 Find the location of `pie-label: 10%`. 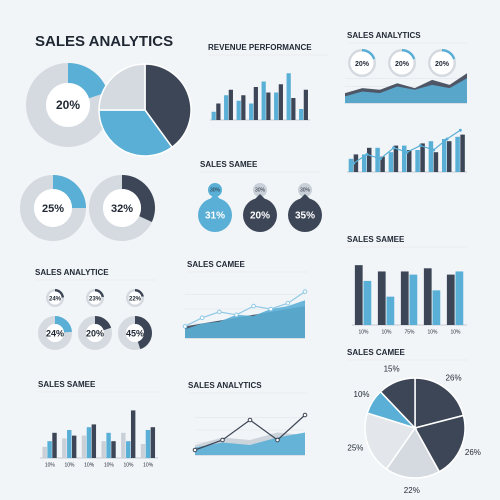

pie-label: 10% is located at coordinates (362, 394).